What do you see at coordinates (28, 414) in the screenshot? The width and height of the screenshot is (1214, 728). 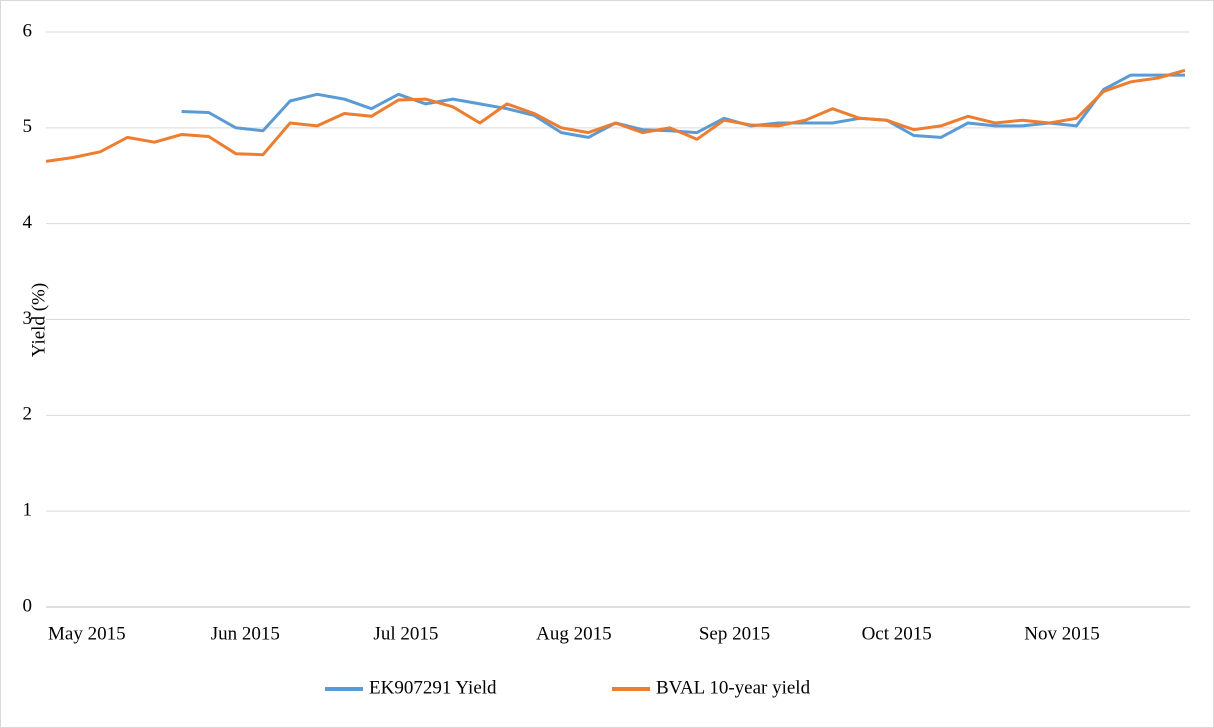 I see `y-tick-label: 2` at bounding box center [28, 414].